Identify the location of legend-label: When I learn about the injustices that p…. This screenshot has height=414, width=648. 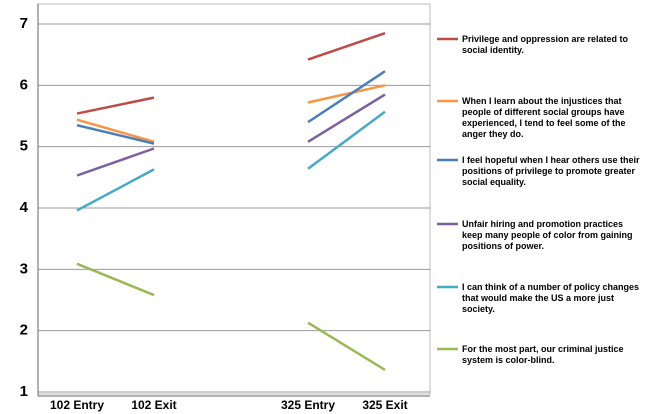
(544, 117).